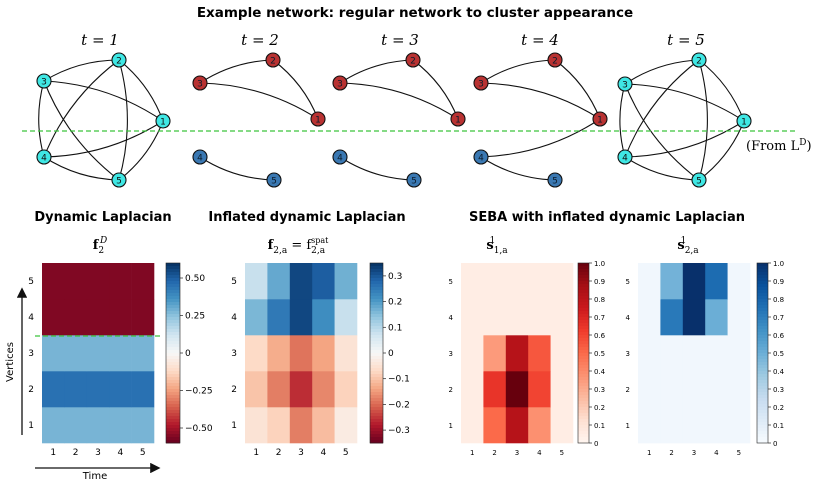 The width and height of the screenshot is (830, 482). I want to click on panel-title-s1: s1,a1, so click(497, 246).